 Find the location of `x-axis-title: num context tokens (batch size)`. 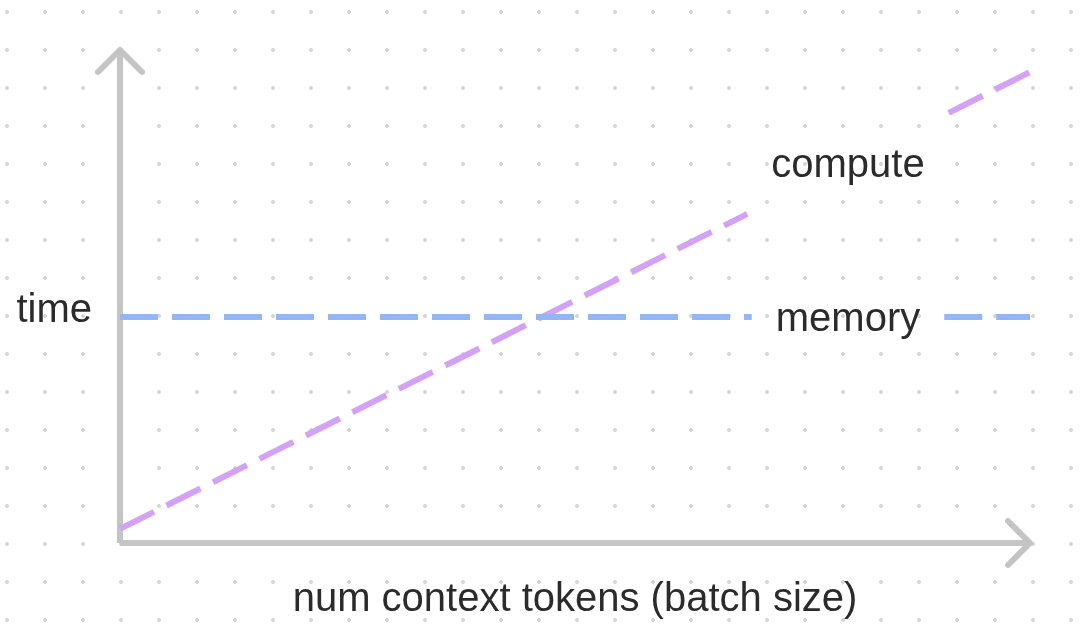

x-axis-title: num context tokens (batch size) is located at coordinates (575, 597).